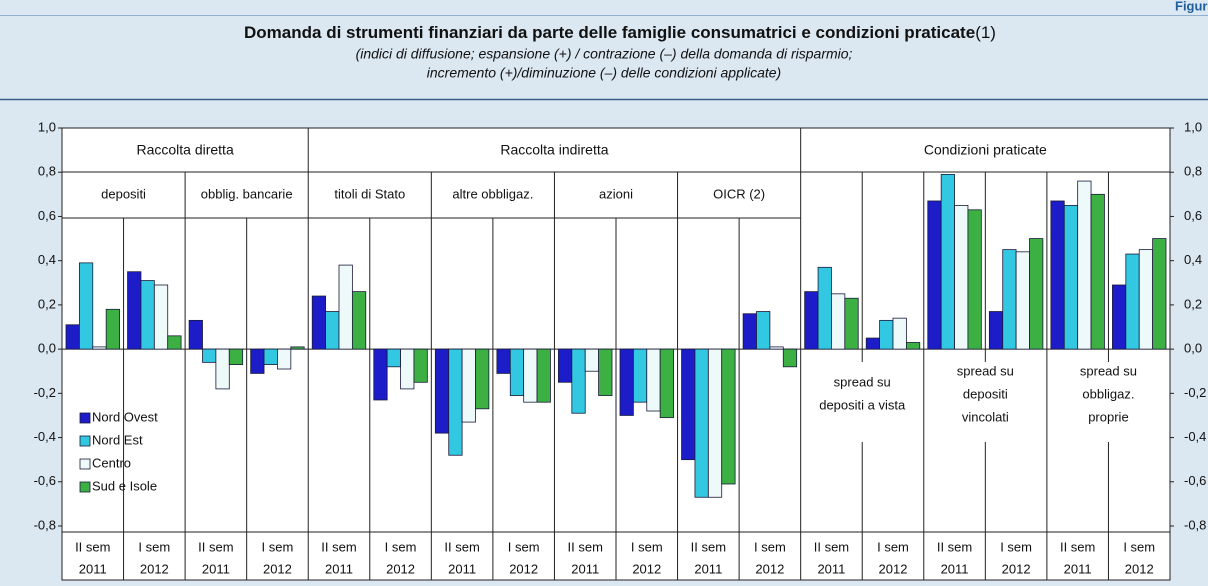 This screenshot has height=586, width=1208. I want to click on y2-tick-label: -0,4, so click(1195, 436).